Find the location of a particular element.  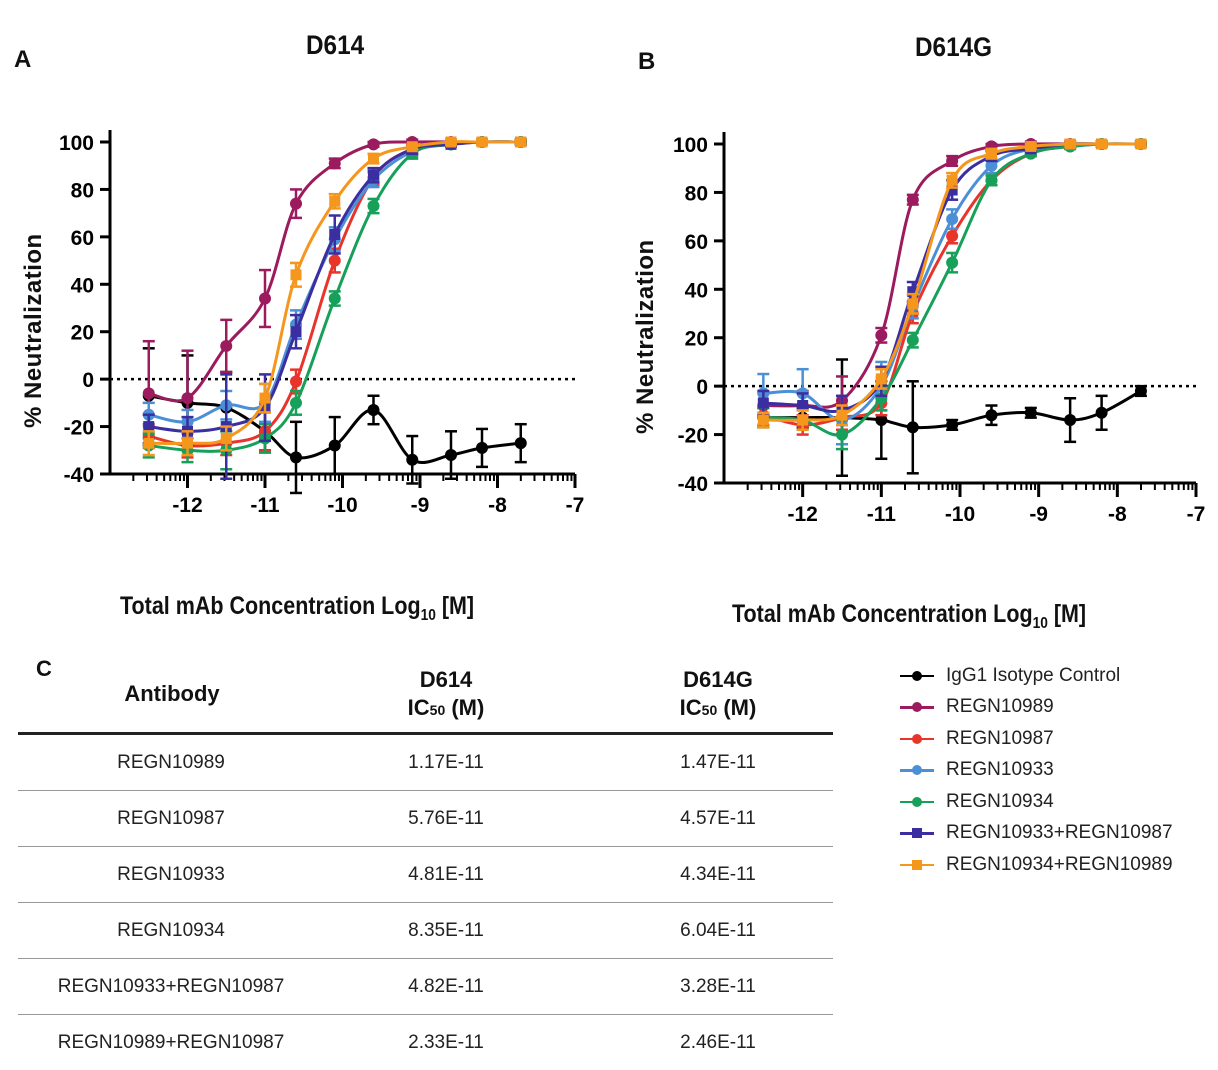

chart-b-x-title-sub: 10 is located at coordinates (1040, 623).